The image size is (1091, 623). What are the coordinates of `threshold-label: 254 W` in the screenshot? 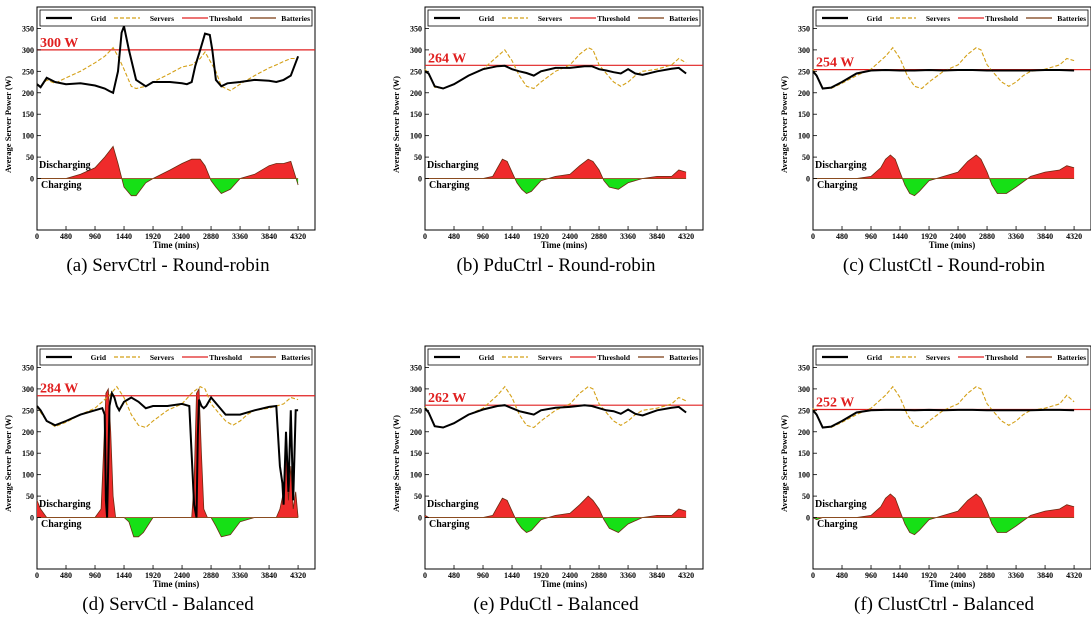 It's located at (835, 63).